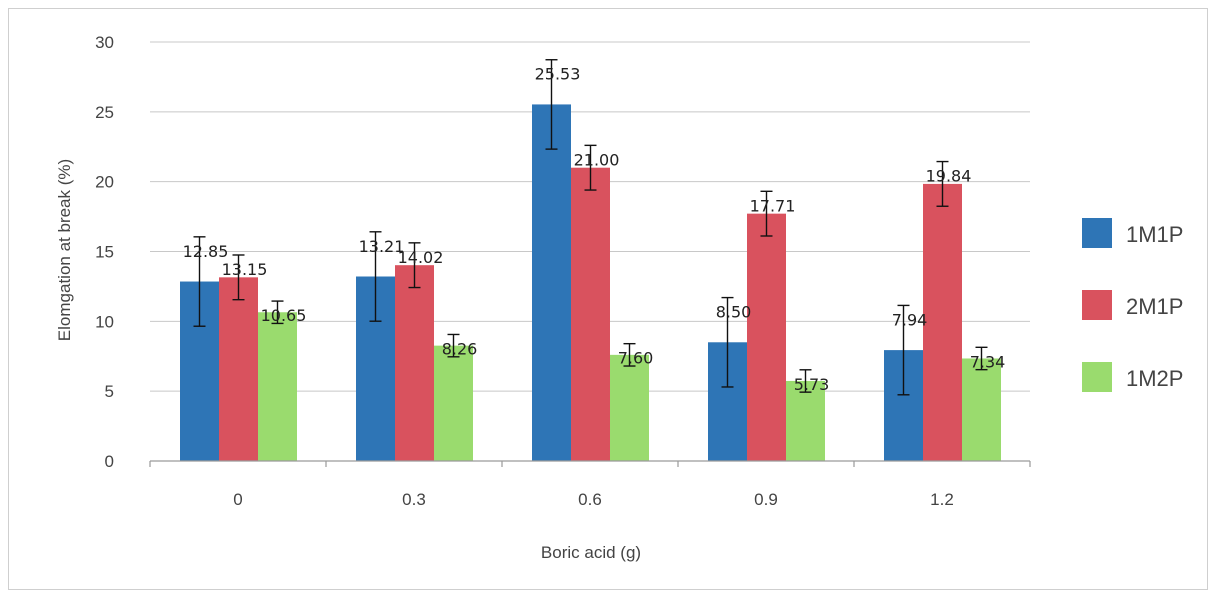  I want to click on data-label: 21.00, so click(597, 159).